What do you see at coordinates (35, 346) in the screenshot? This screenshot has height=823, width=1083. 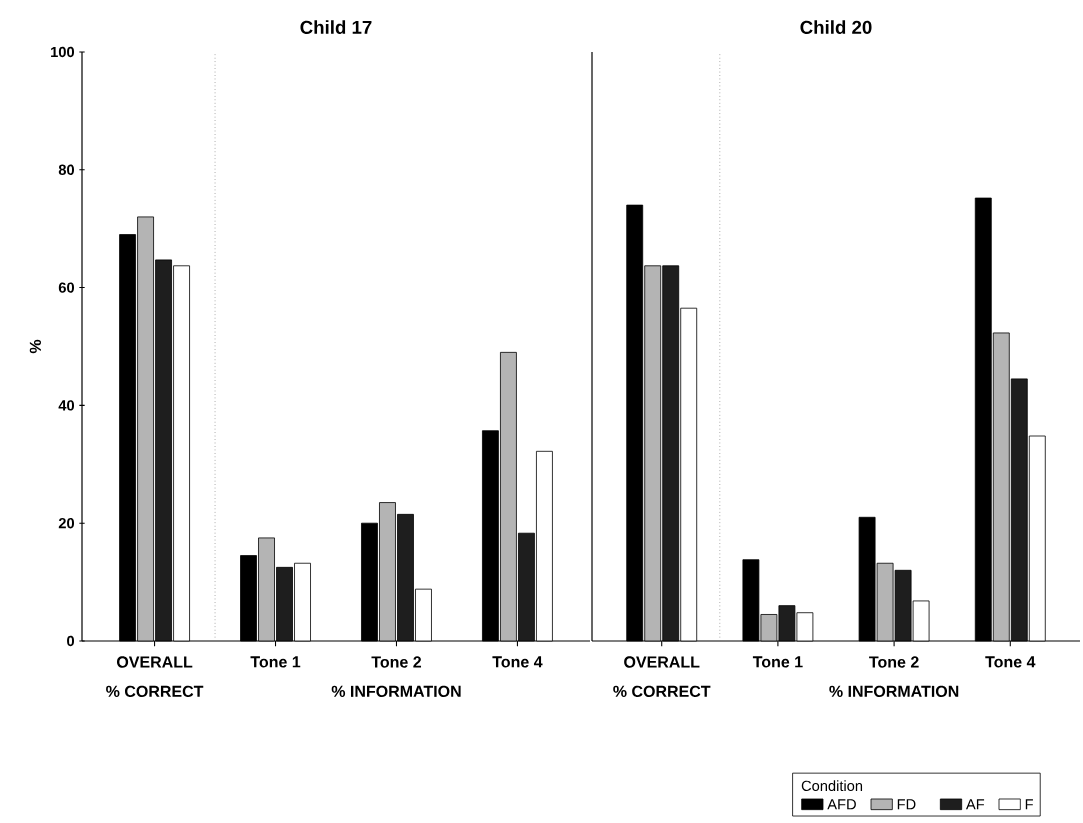 I see `y-axis-title: %` at bounding box center [35, 346].